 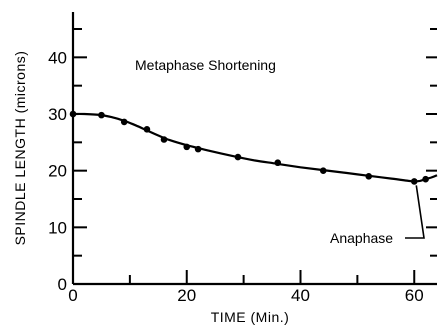 I want to click on metaphase-annotation: Metaphase Shortening, so click(x=205, y=65).